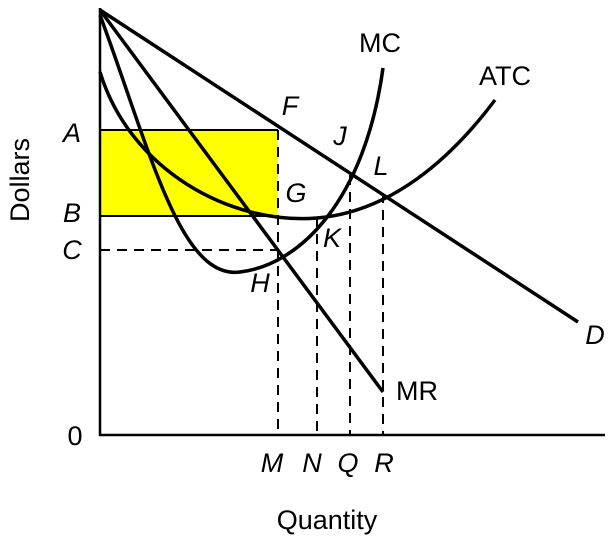 The width and height of the screenshot is (609, 542). What do you see at coordinates (505, 76) in the screenshot?
I see `curve-label: ATC` at bounding box center [505, 76].